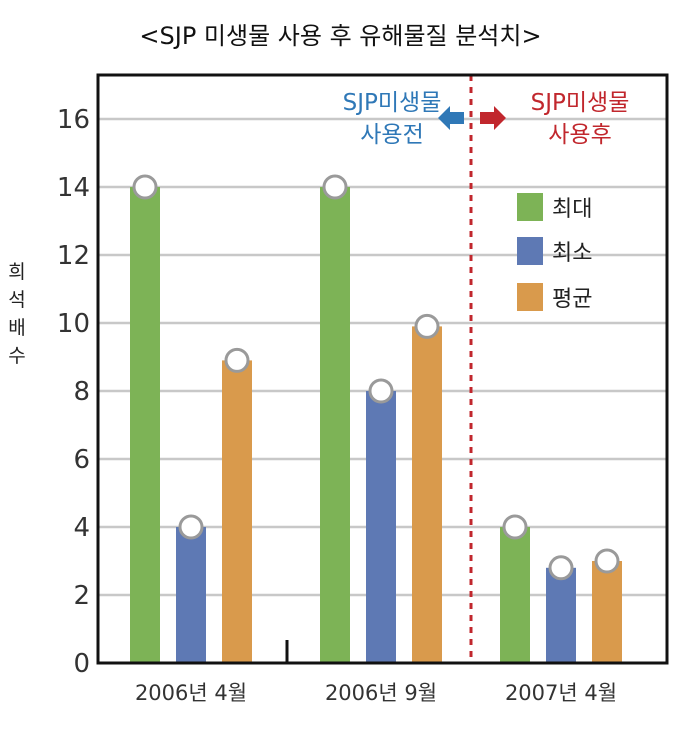 This screenshot has height=737, width=681. I want to click on right-arrow-icon, so click(493, 118).